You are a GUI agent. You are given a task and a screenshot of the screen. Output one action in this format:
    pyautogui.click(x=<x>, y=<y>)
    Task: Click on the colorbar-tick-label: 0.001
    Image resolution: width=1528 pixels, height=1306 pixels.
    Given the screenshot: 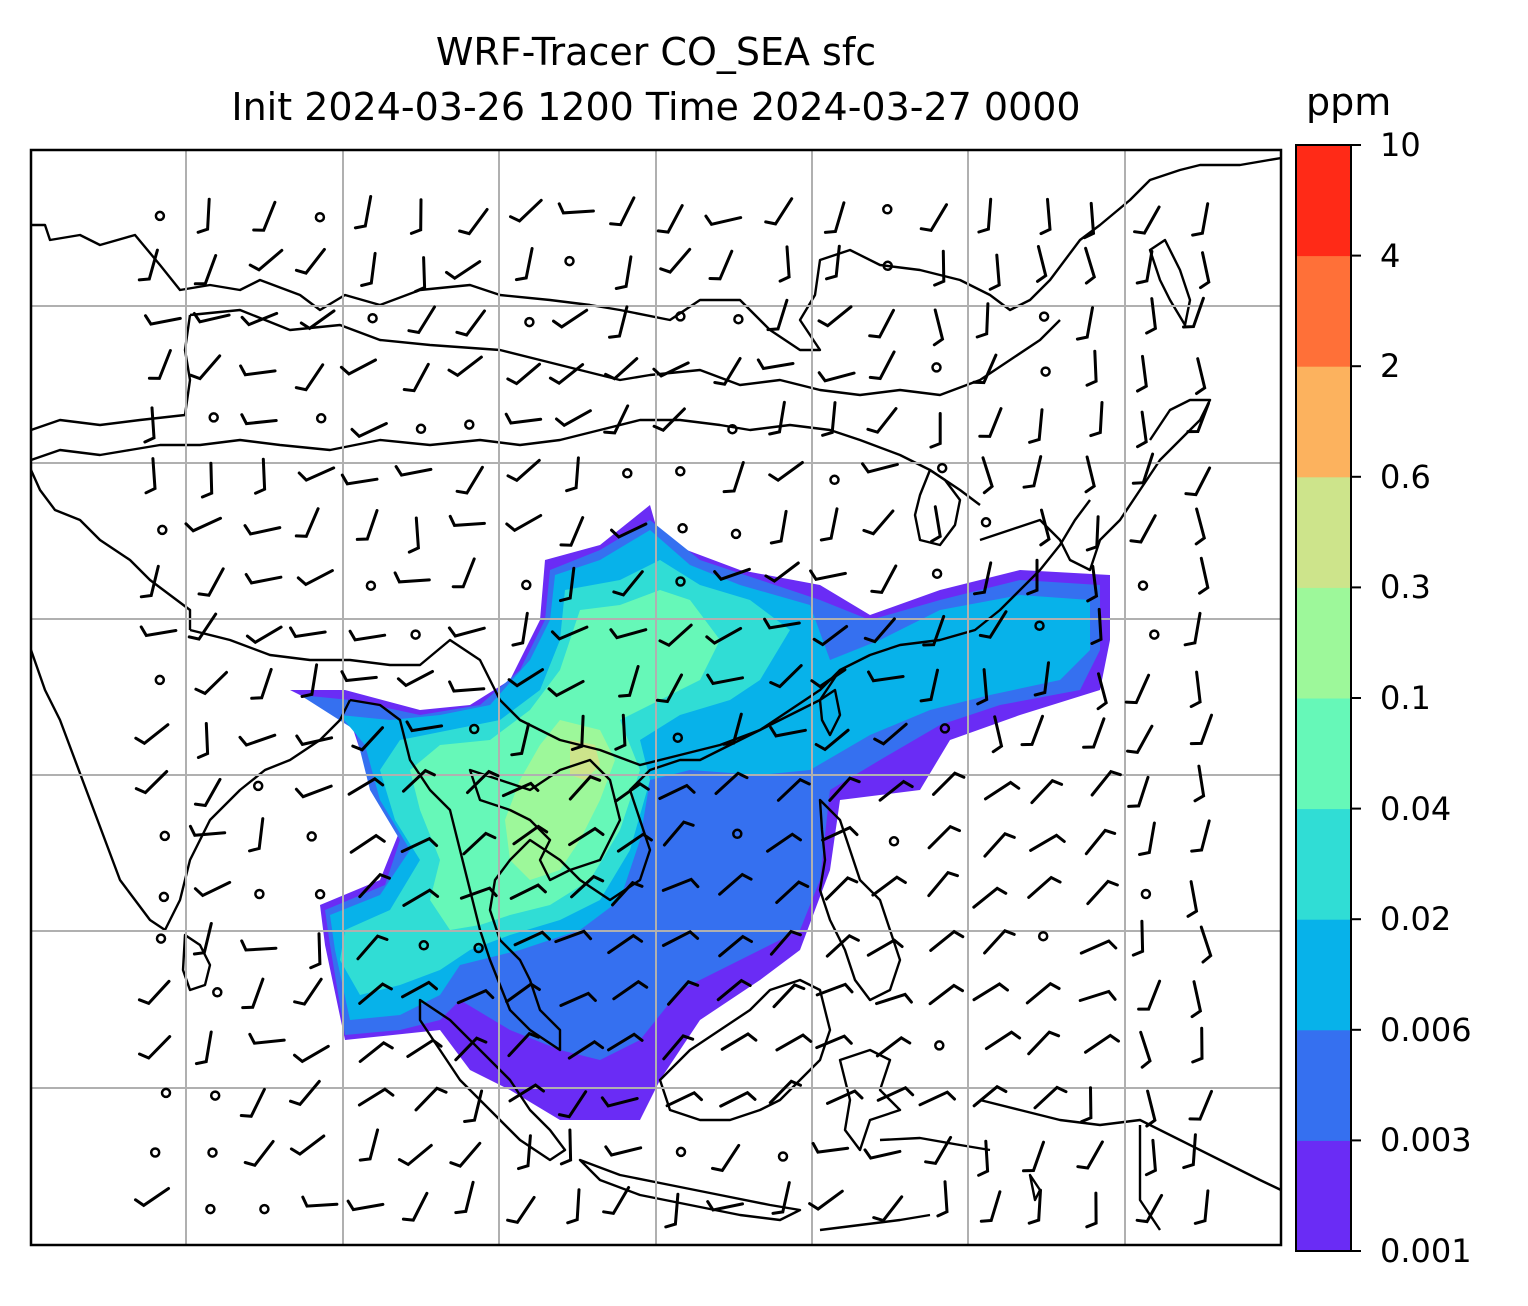 What is the action you would take?
    pyautogui.click(x=1426, y=1251)
    